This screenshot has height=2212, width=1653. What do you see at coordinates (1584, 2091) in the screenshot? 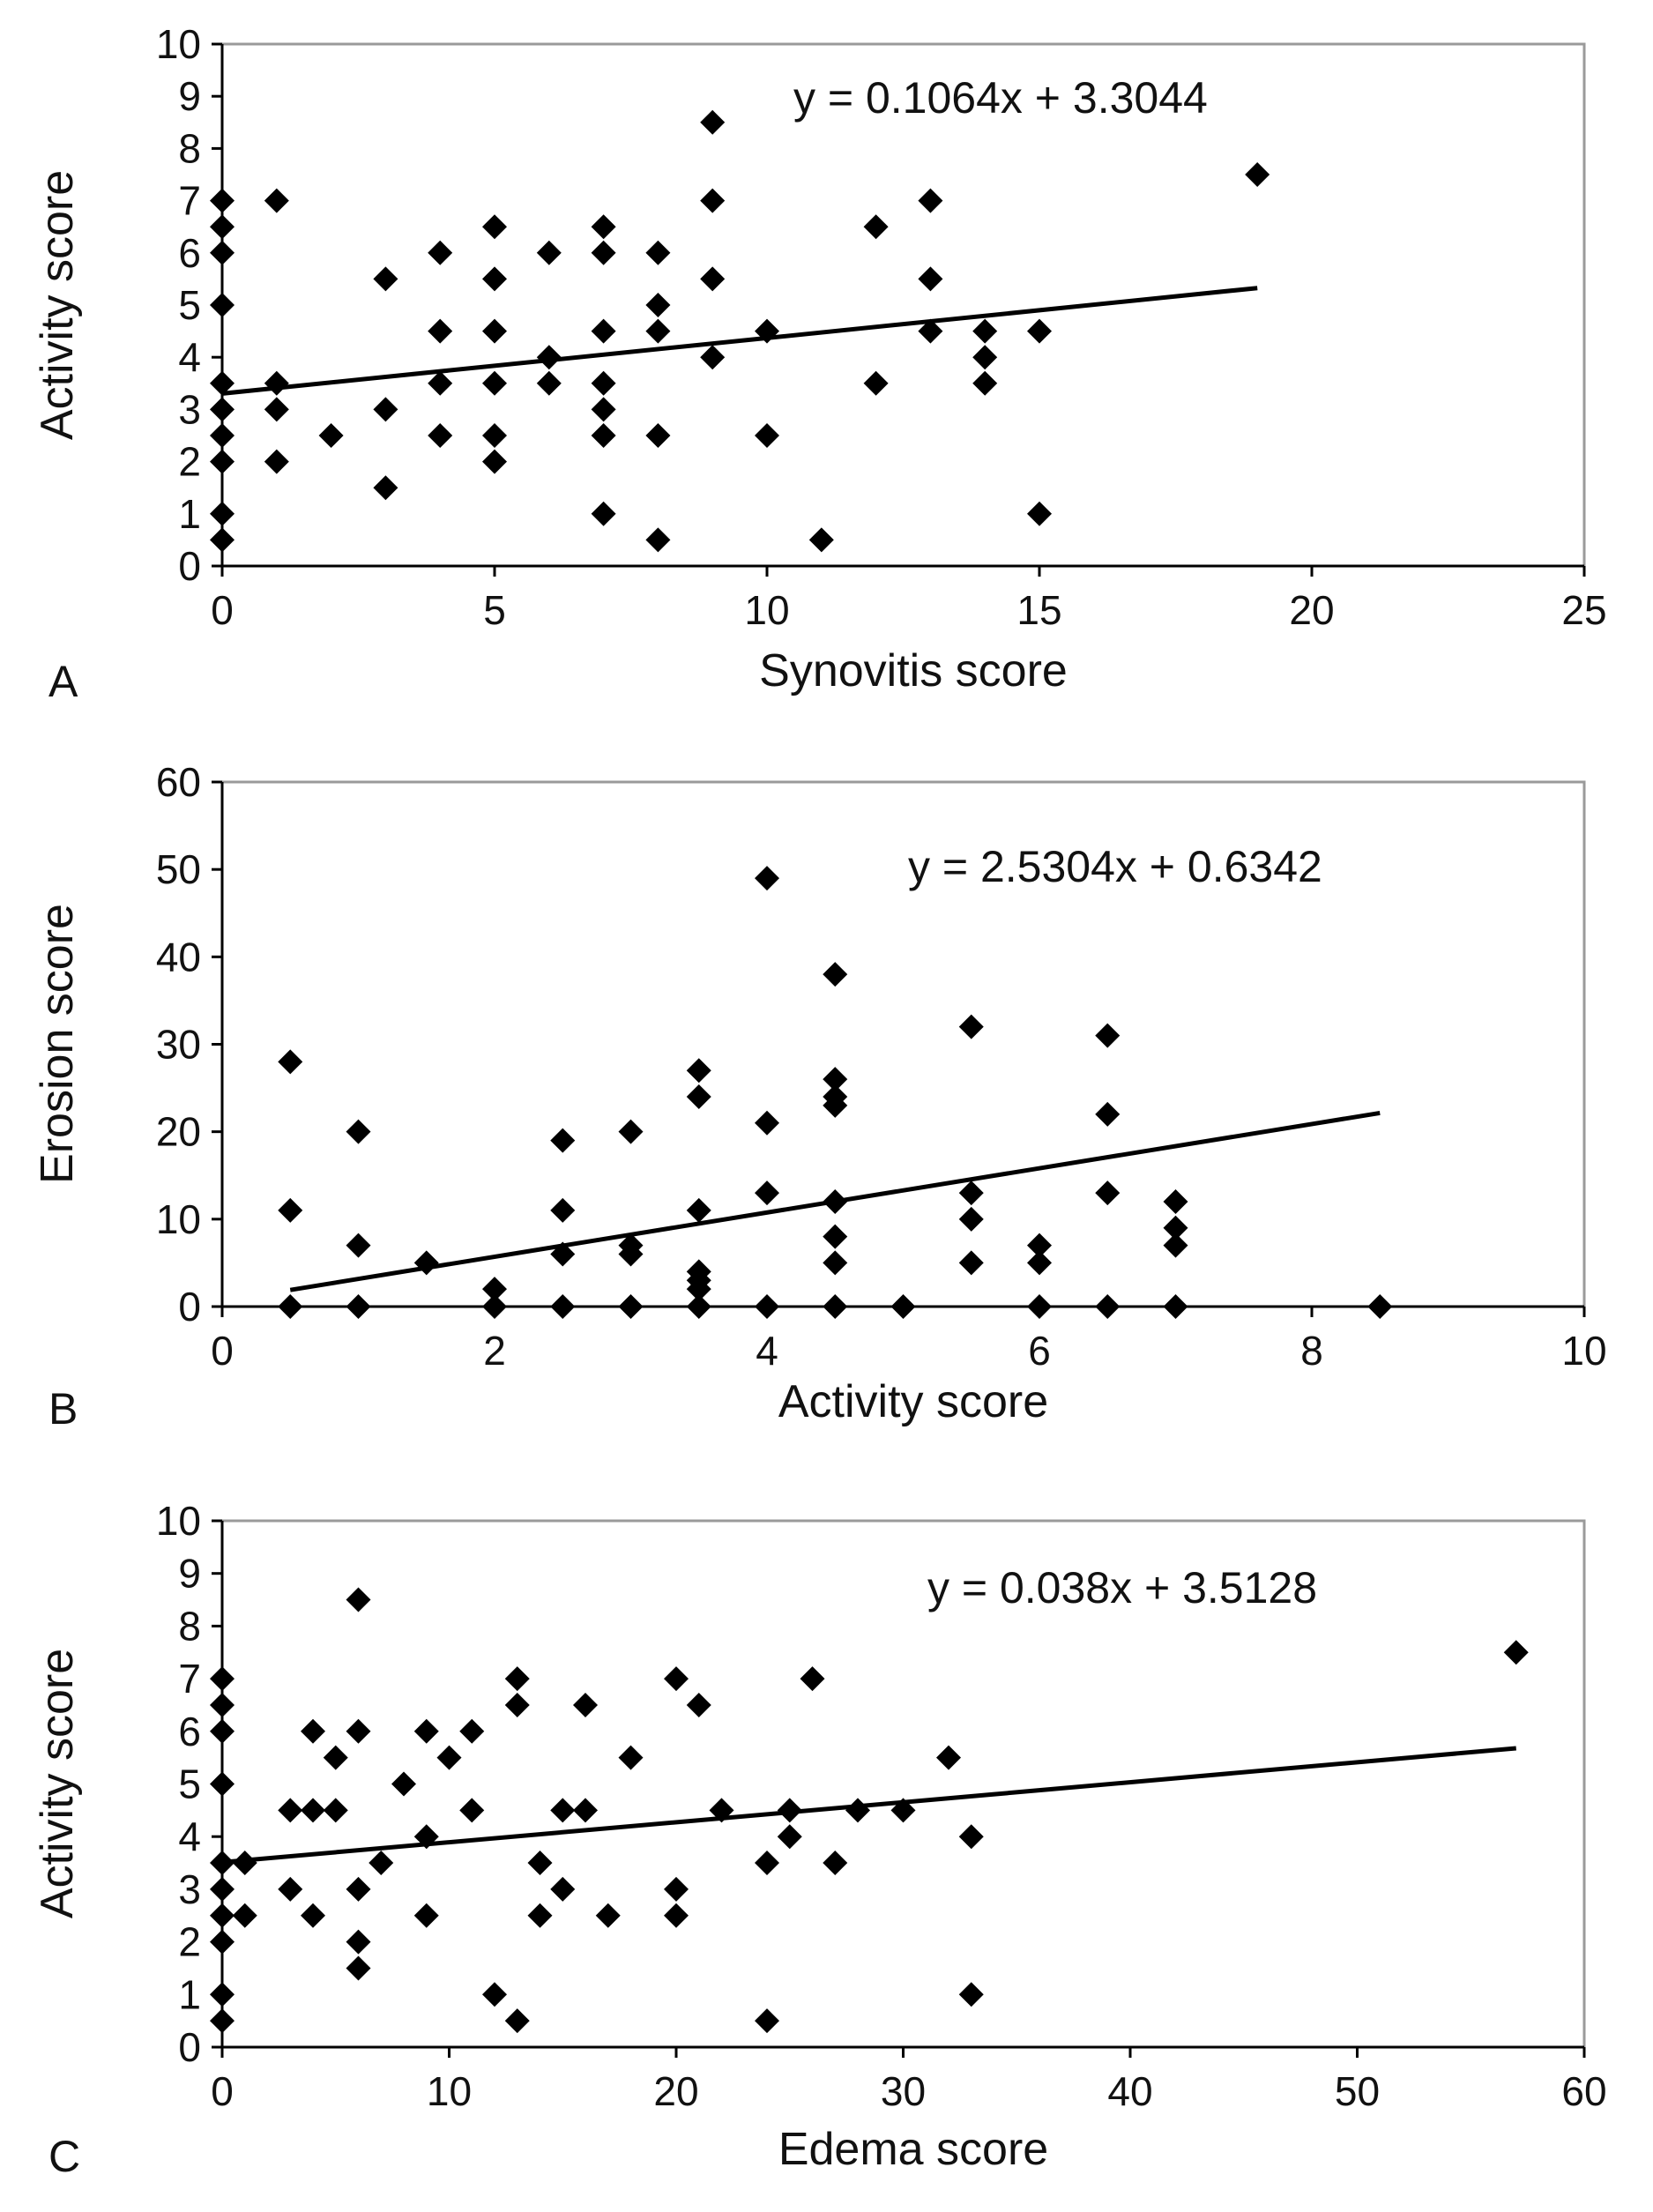
I see `x-tick-label: 60` at bounding box center [1584, 2091].